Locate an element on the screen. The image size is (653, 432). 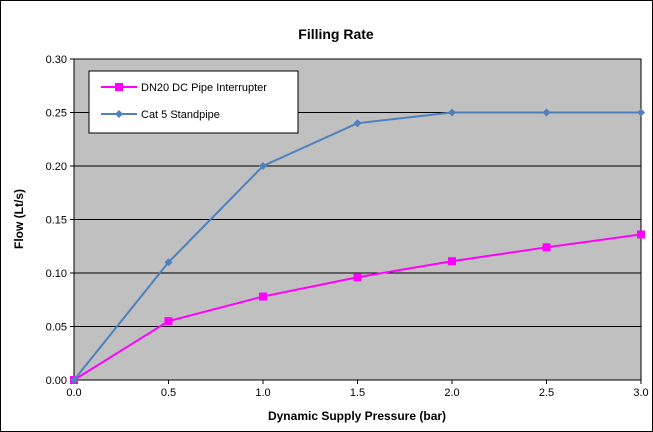
y-tick-label: 0.10 is located at coordinates (56, 274).